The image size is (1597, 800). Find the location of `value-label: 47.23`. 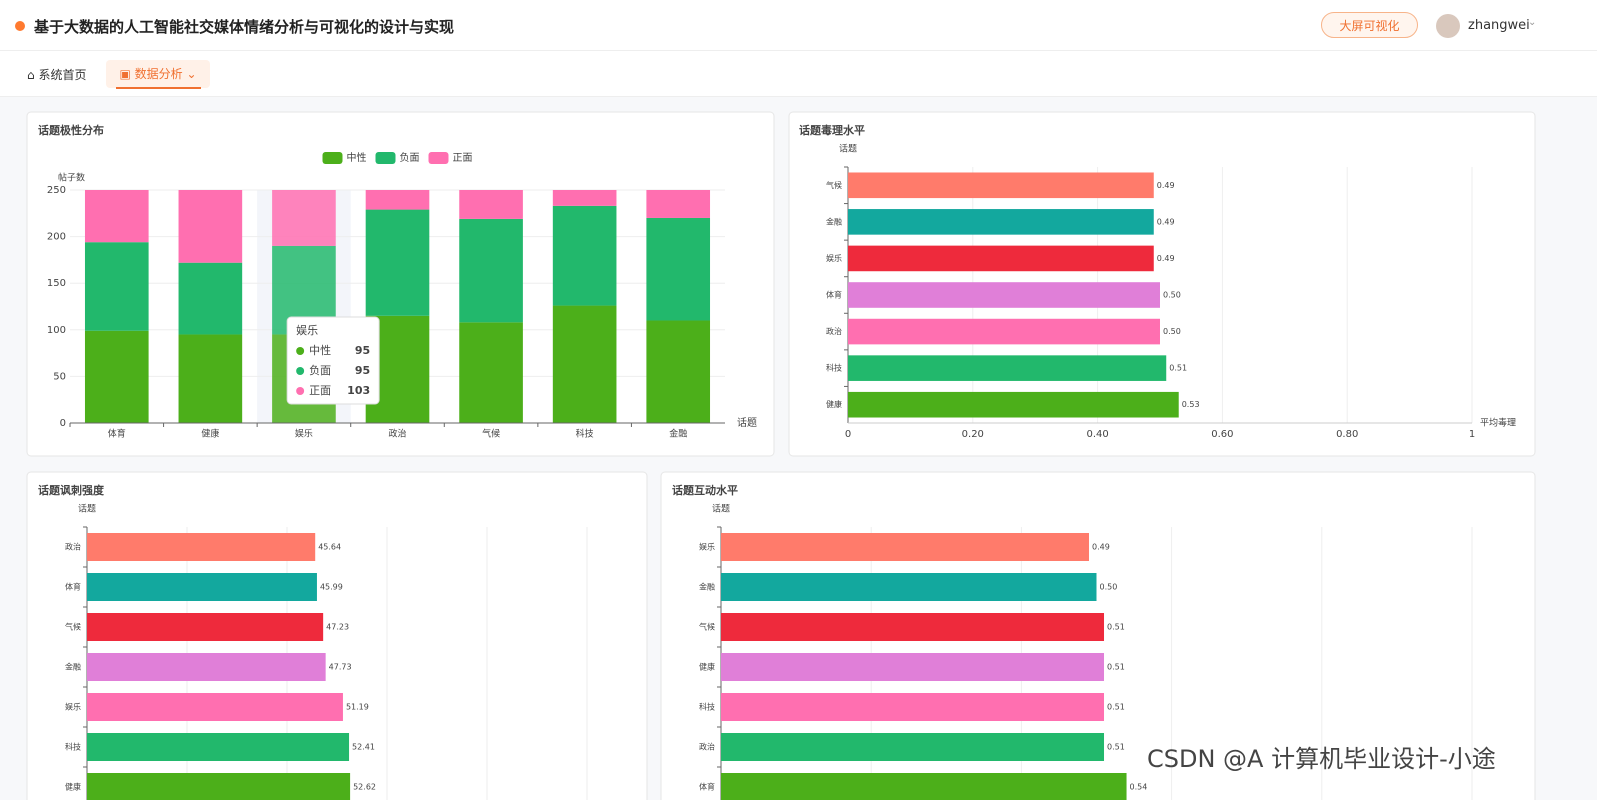

value-label: 47.23 is located at coordinates (337, 627).